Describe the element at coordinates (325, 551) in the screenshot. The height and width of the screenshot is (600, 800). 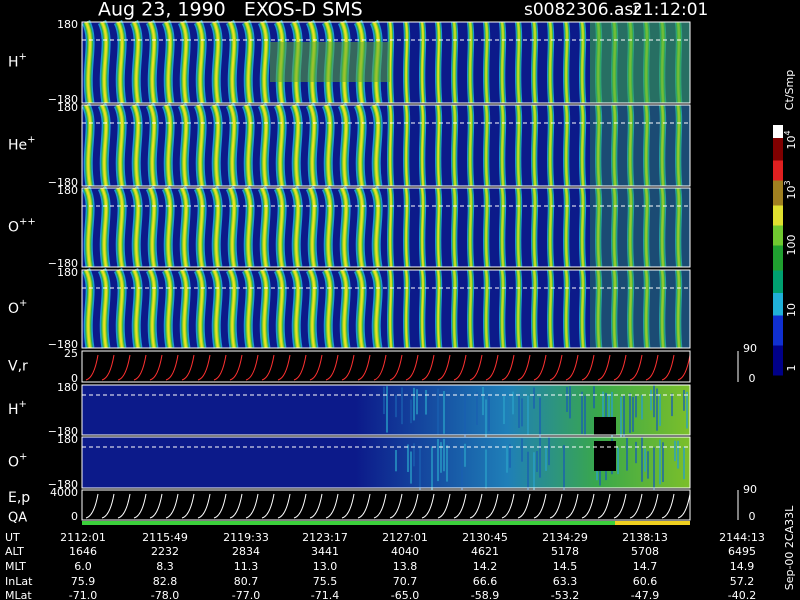
I see `row-value: 3441` at that location.